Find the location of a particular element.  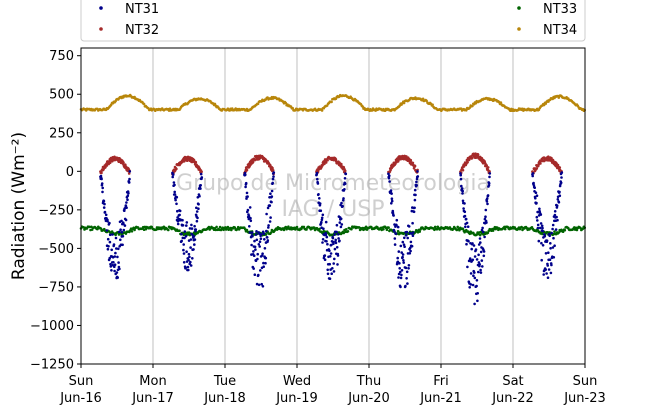

y-axis-label: Radiation (Wm⁻²) is located at coordinates (19, 206).